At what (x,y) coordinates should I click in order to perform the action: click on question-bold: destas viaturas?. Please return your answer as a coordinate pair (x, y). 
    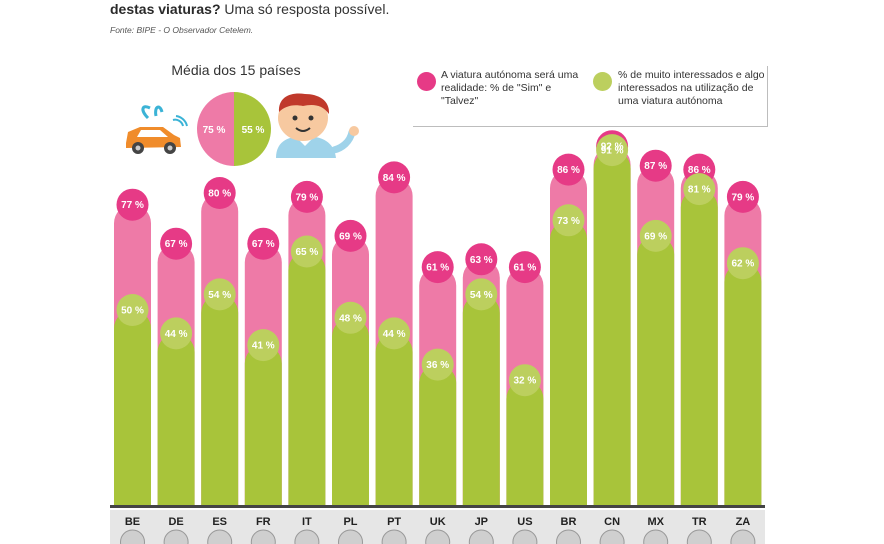
    Looking at the image, I should click on (165, 9).